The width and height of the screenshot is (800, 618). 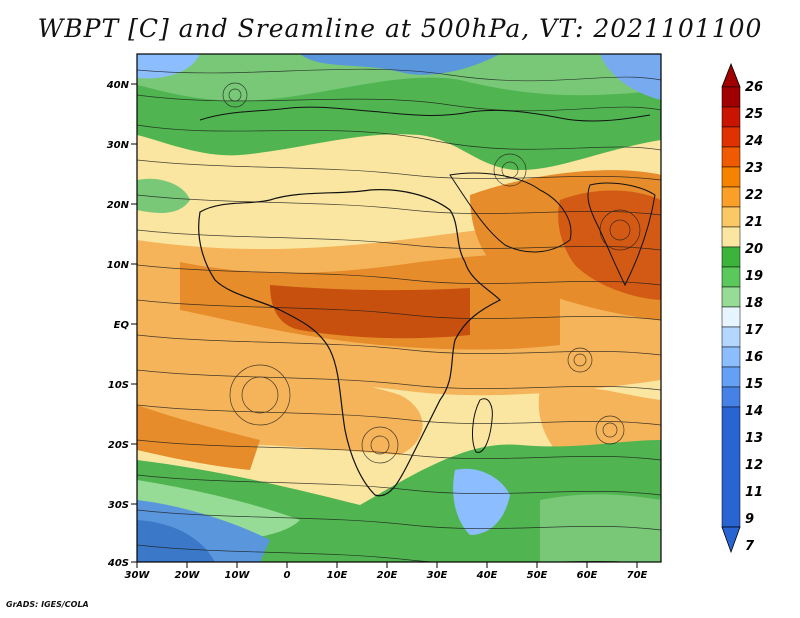 I want to click on field-south-indian-blue, so click(x=481, y=501).